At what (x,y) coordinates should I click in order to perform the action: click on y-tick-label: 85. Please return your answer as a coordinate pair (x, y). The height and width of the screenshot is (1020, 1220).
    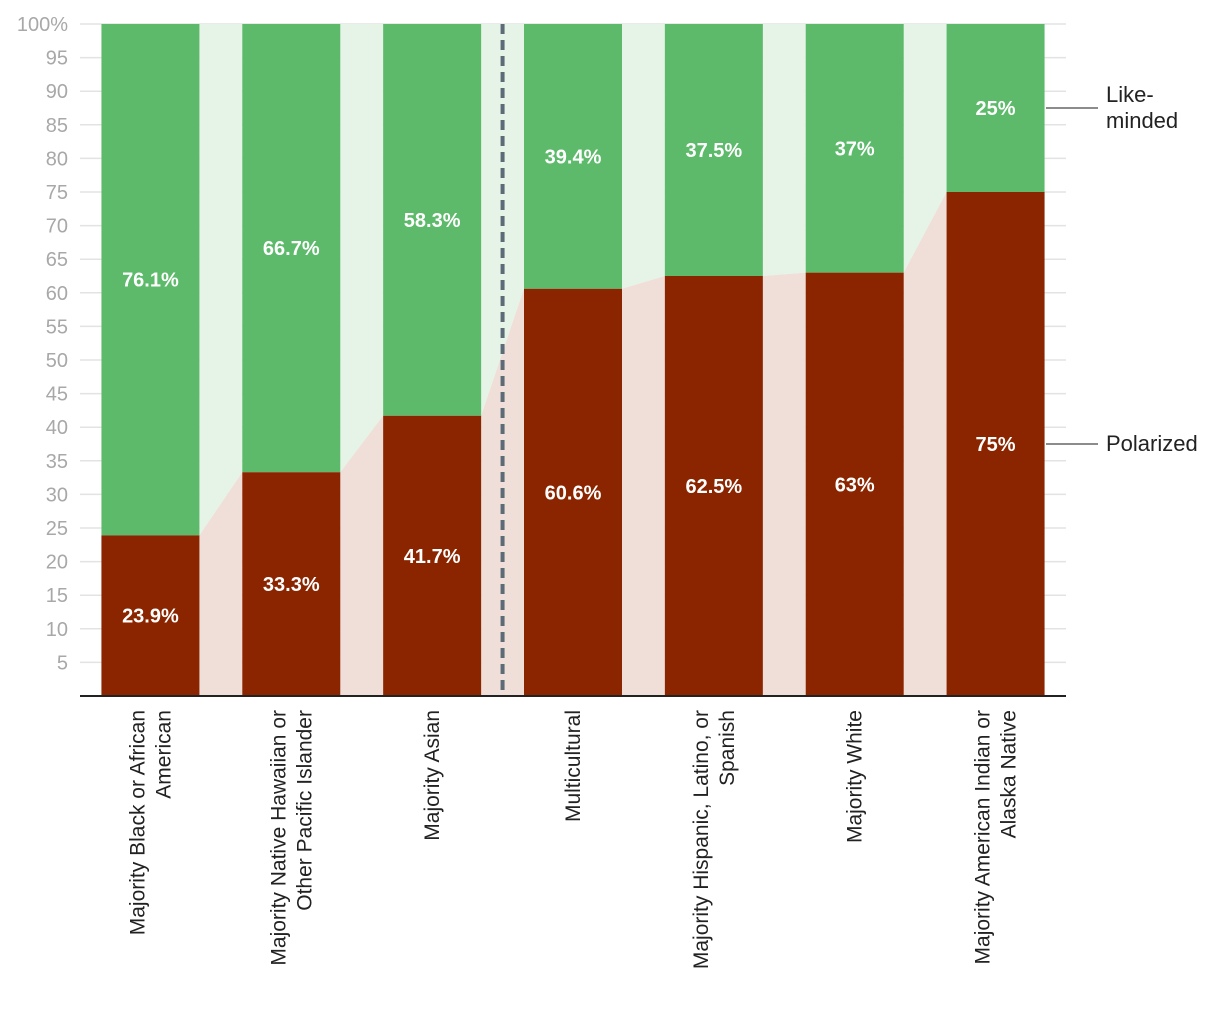
    Looking at the image, I should click on (57, 126).